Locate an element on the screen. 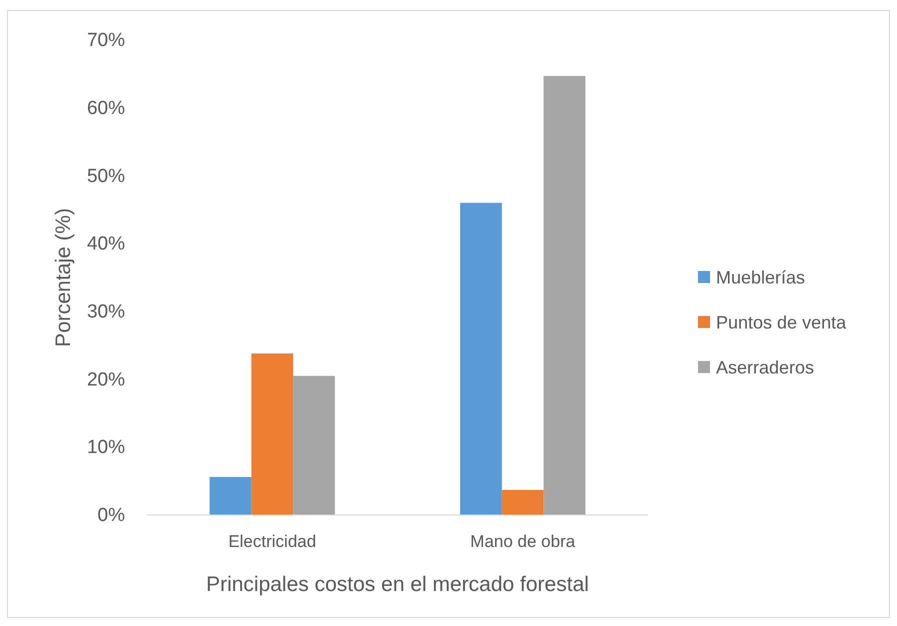 The height and width of the screenshot is (626, 897). legend-label: Mueblerías is located at coordinates (761, 277).